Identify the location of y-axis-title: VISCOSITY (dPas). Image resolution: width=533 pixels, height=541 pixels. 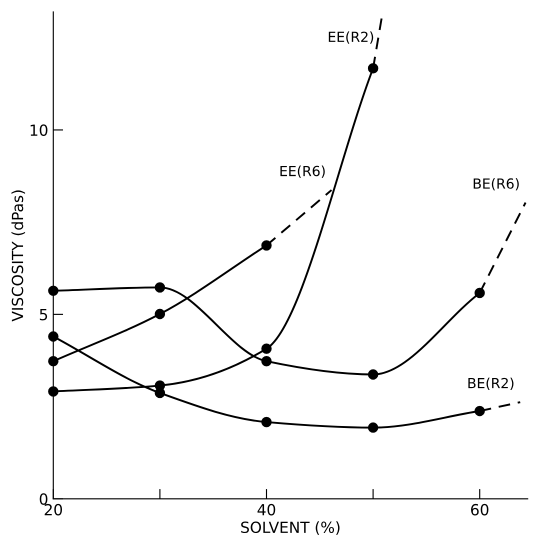
(18, 256).